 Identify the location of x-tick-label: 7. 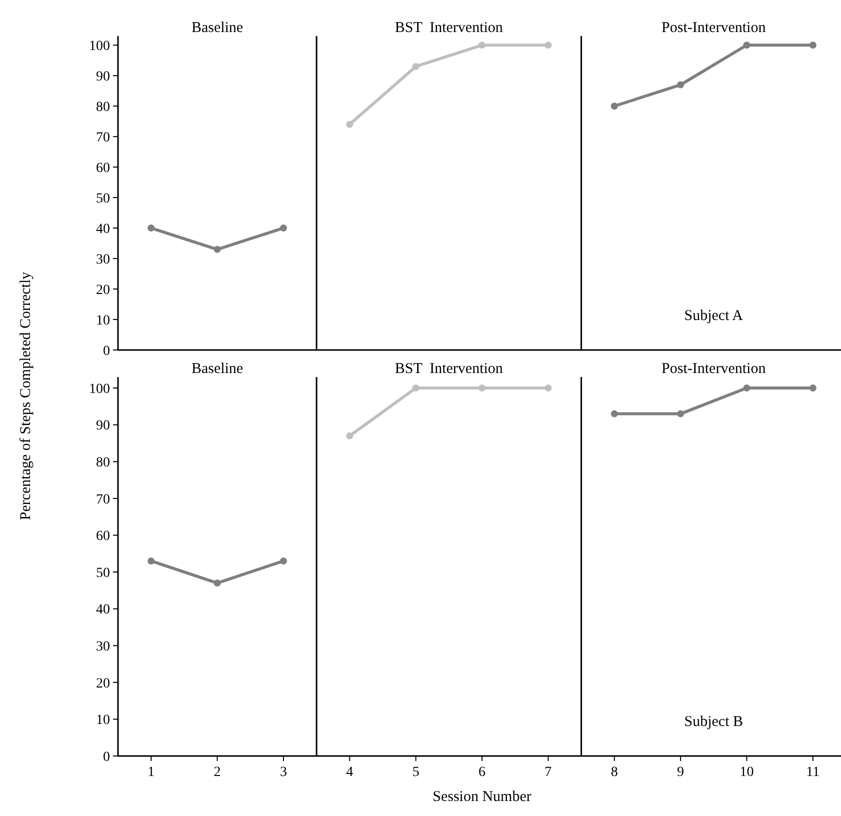
(548, 772).